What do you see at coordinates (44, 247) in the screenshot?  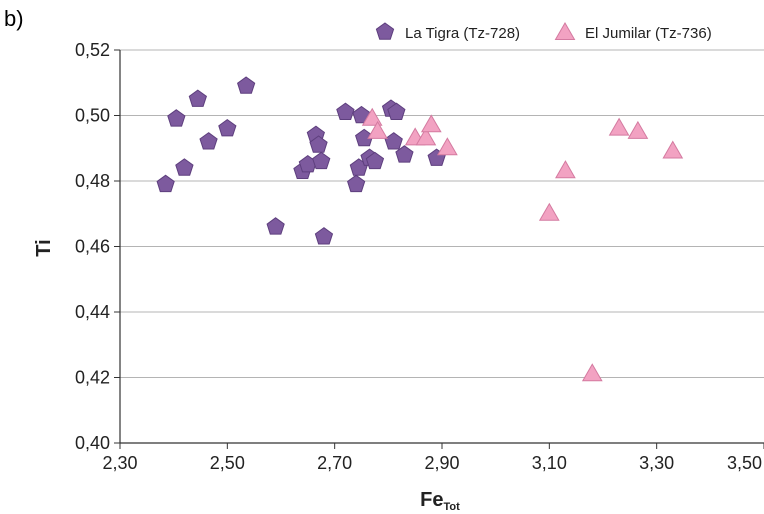 I see `y-axis-title: Ti` at bounding box center [44, 247].